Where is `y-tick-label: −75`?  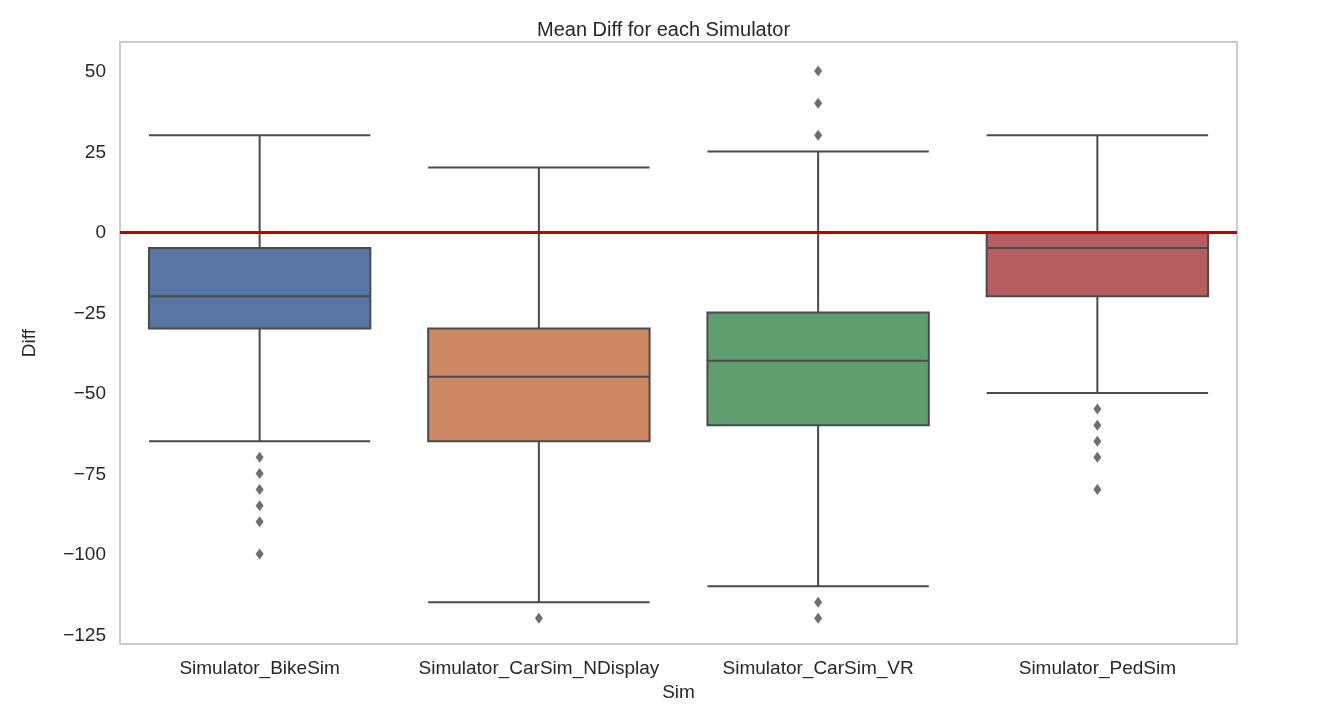 y-tick-label: −75 is located at coordinates (89, 473).